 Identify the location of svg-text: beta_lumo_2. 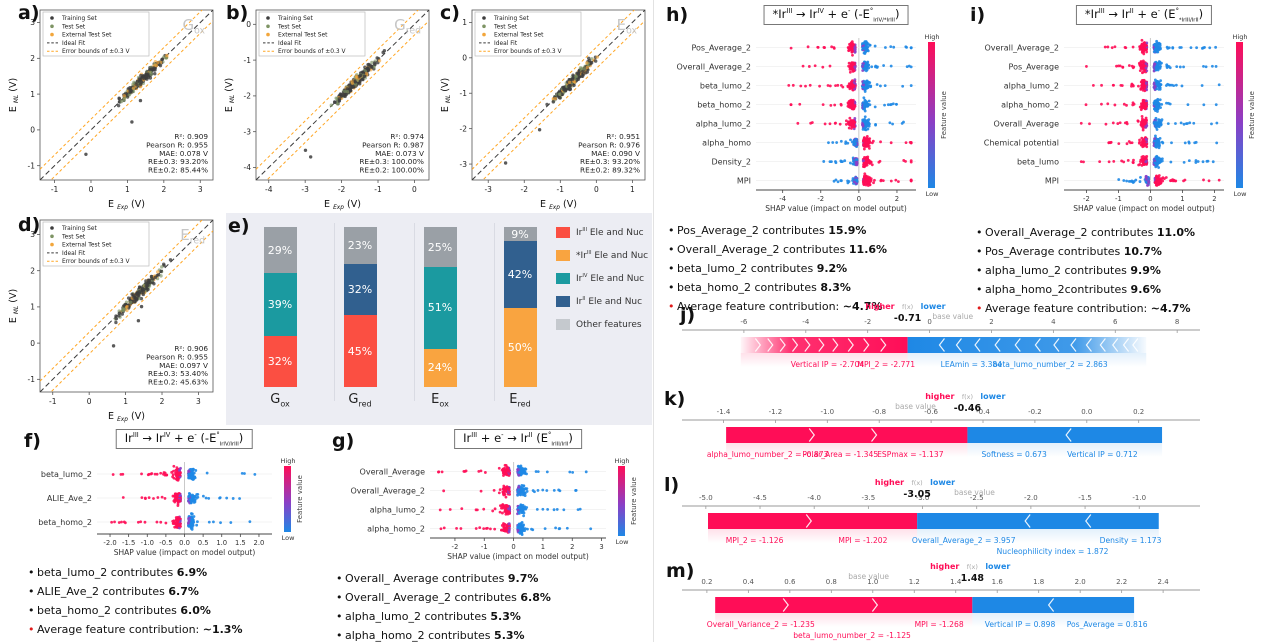
(725, 85).